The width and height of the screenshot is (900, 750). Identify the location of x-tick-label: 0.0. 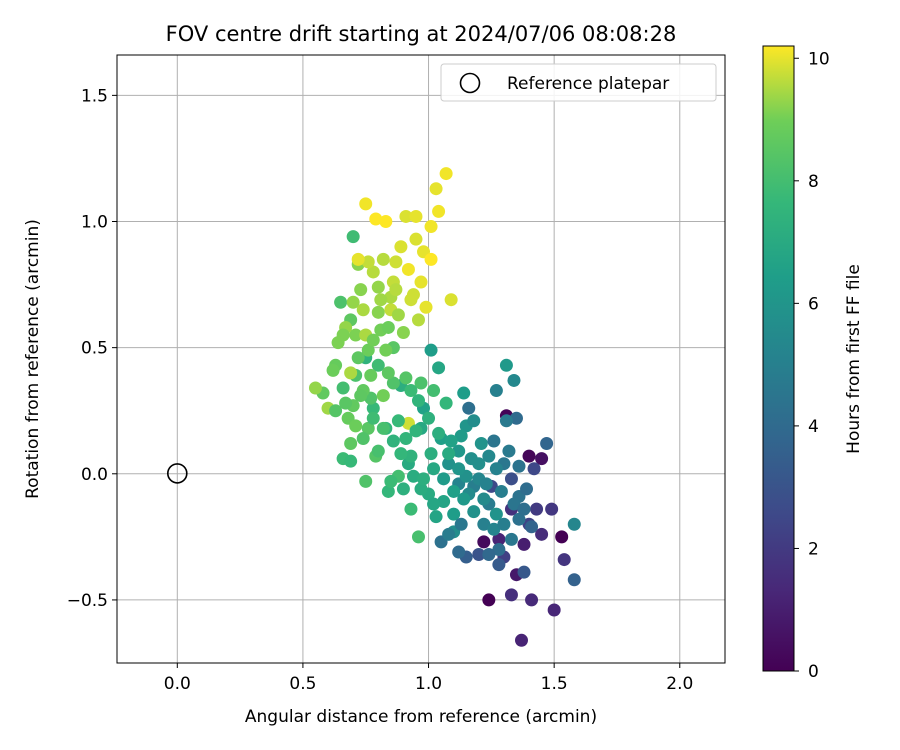
(177, 684).